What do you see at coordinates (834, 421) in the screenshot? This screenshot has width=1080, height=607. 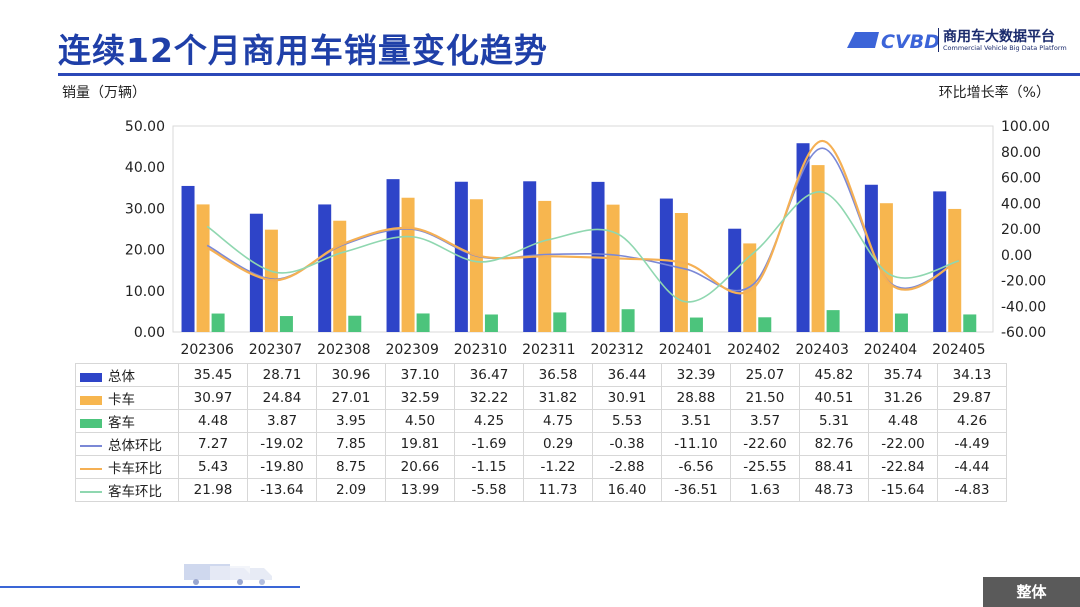 I see `table-cell: 5.31` at bounding box center [834, 421].